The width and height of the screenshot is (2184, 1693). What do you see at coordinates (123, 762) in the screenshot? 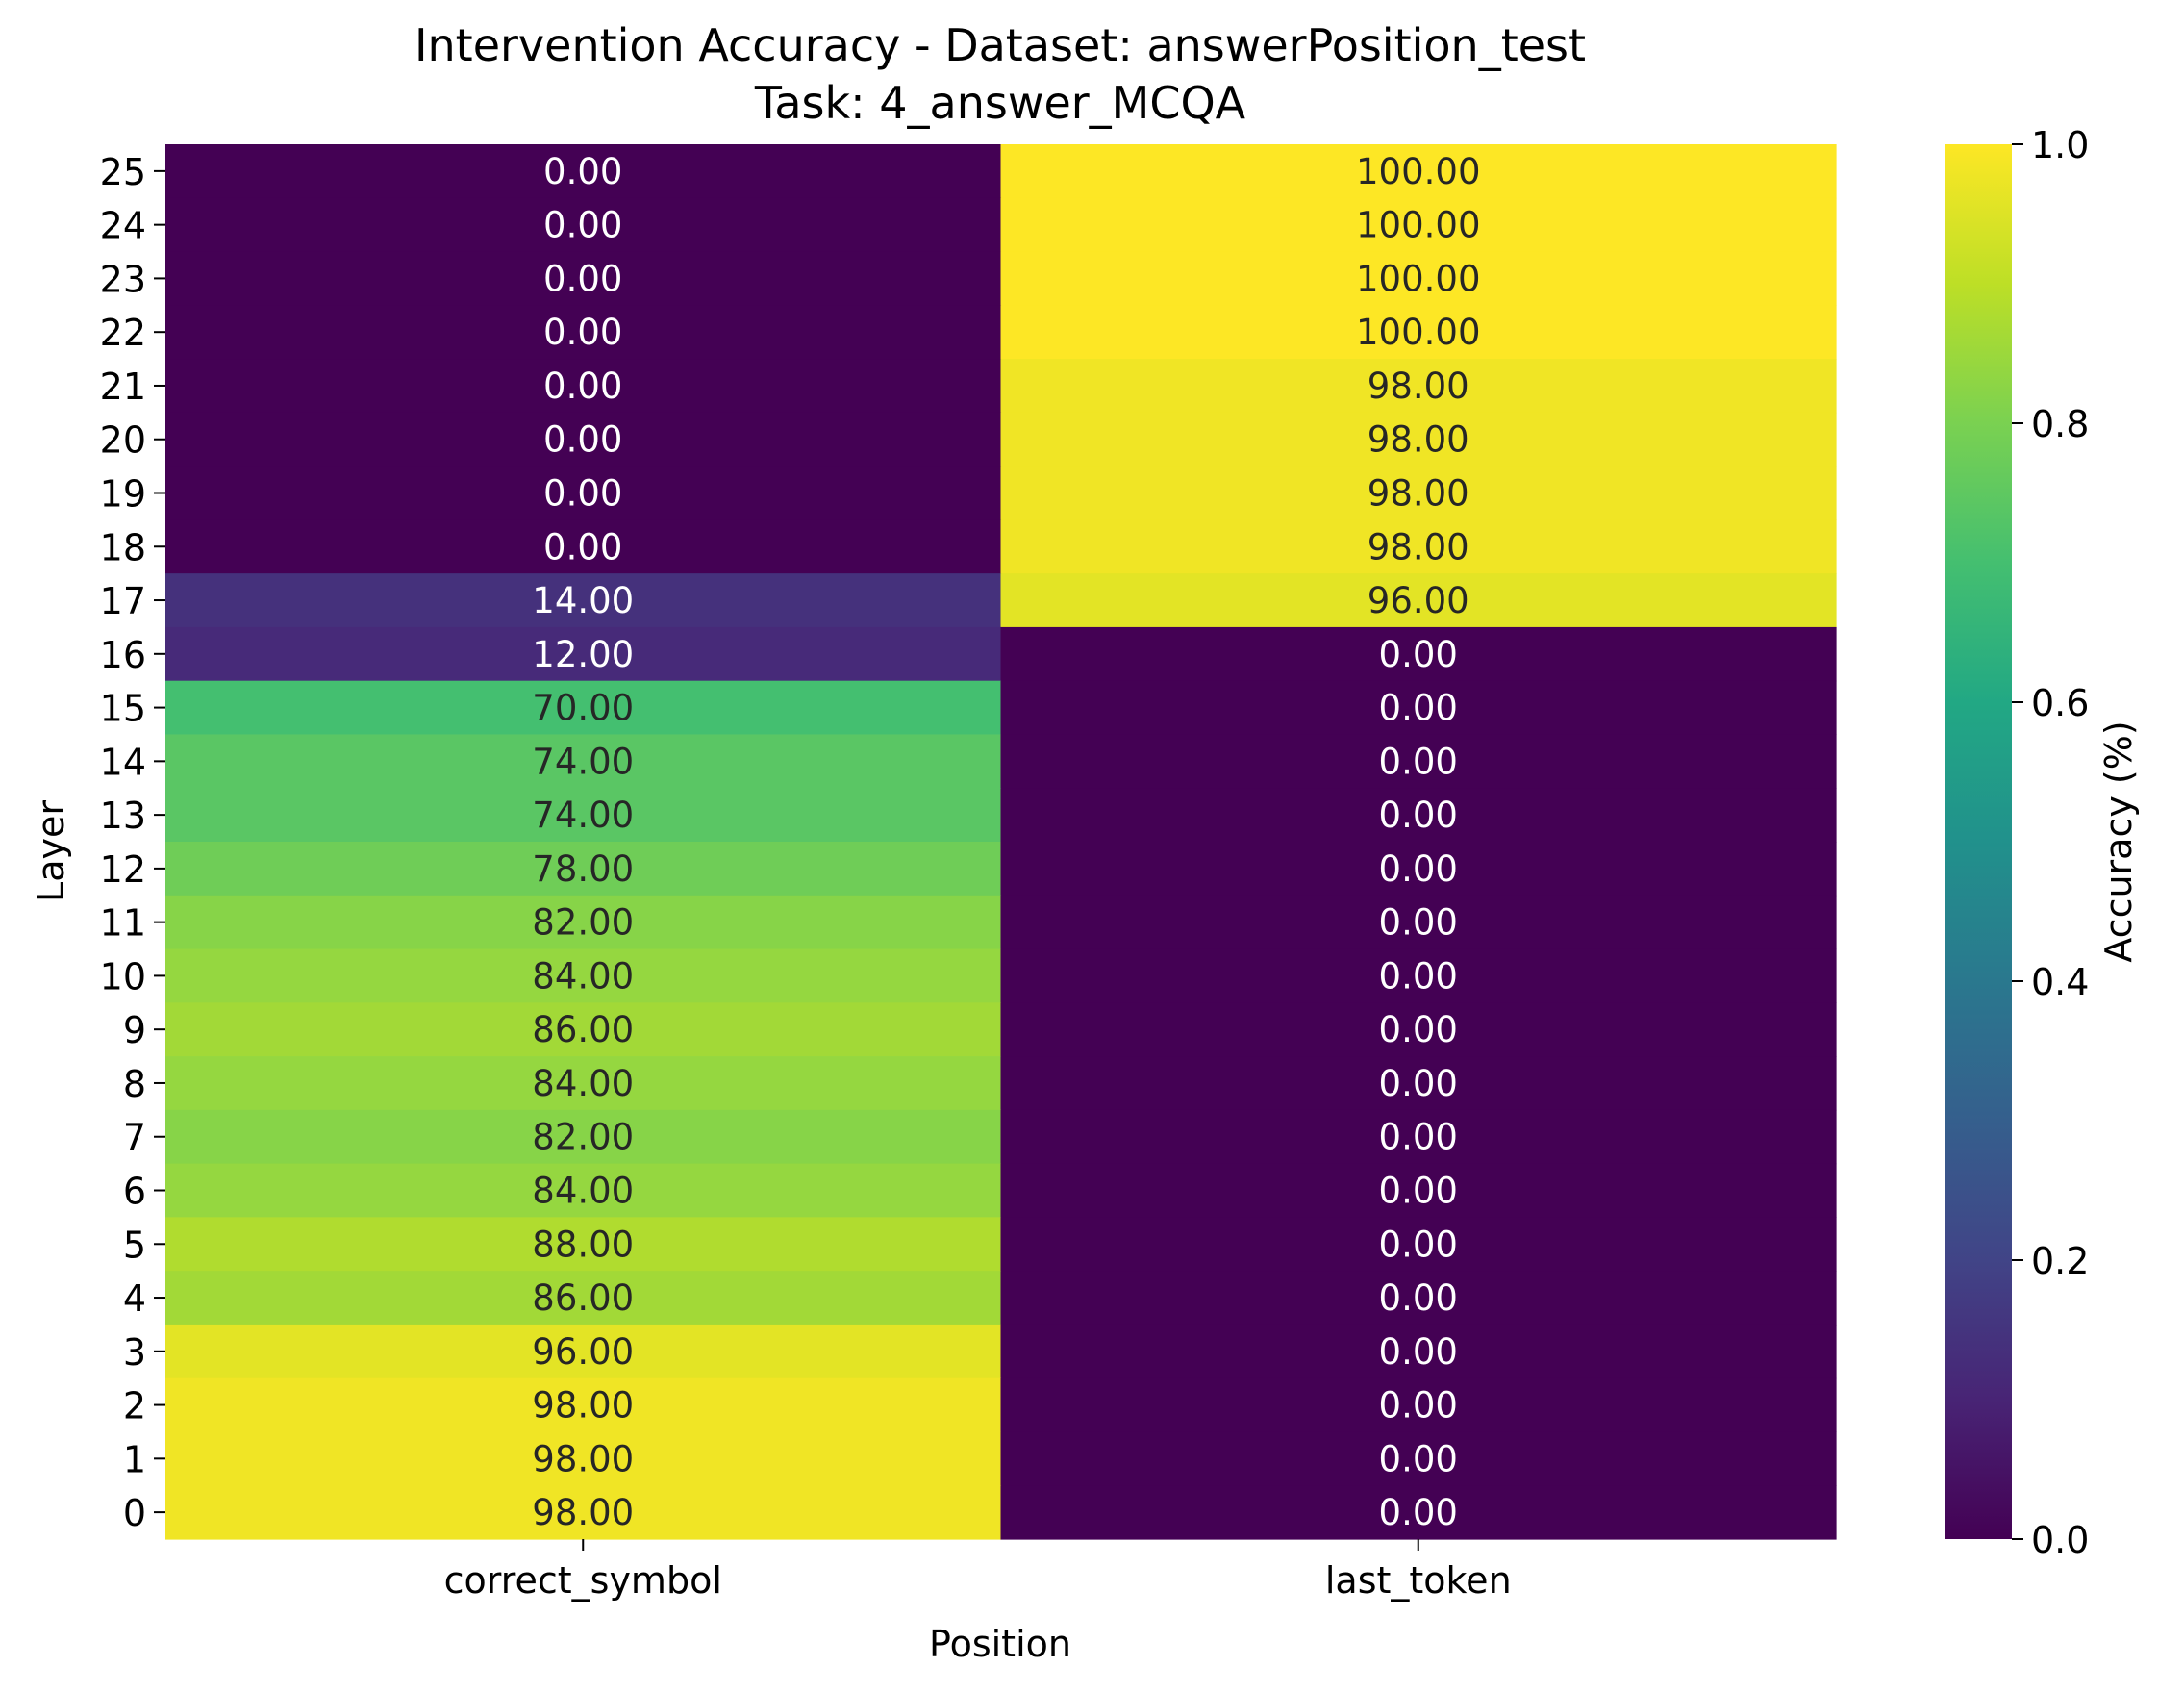
I see `y-tick-label: 14` at bounding box center [123, 762].